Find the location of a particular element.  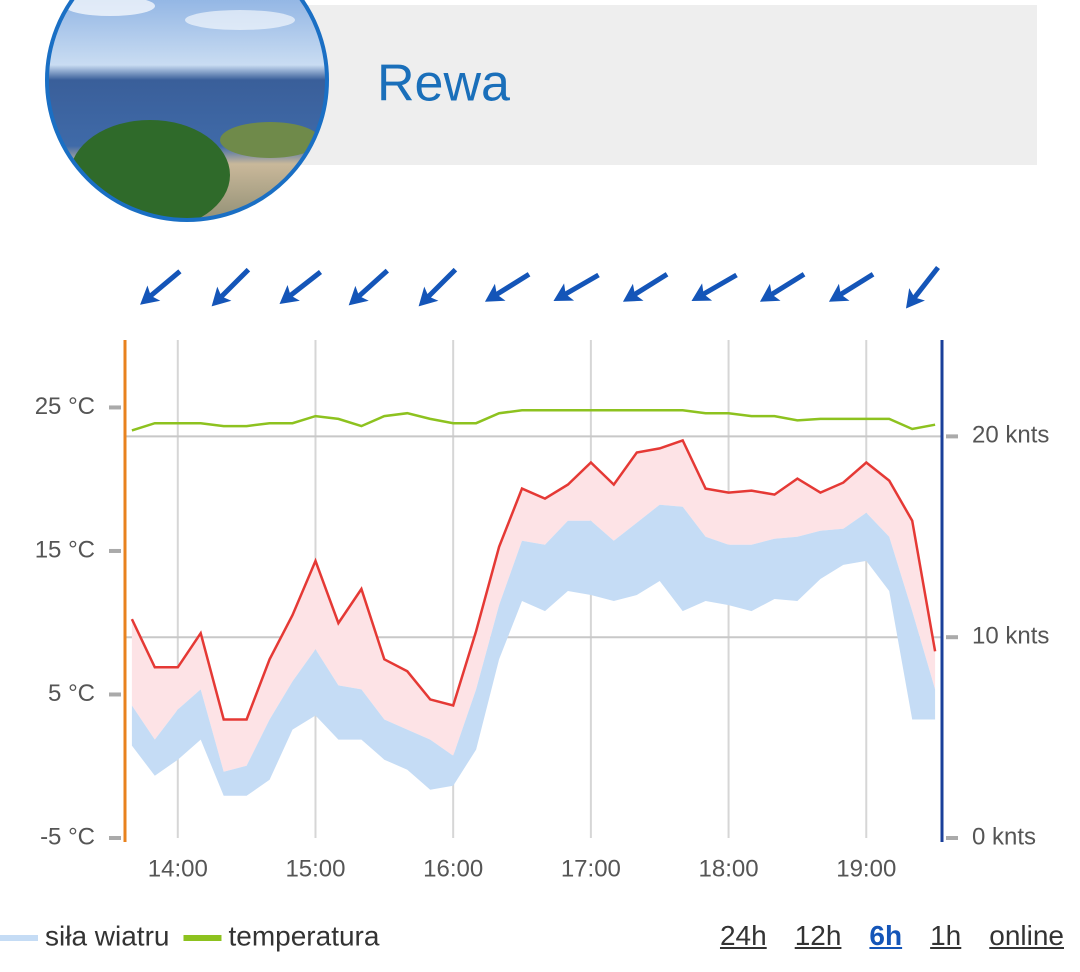

temperature-line is located at coordinates (533, 420).